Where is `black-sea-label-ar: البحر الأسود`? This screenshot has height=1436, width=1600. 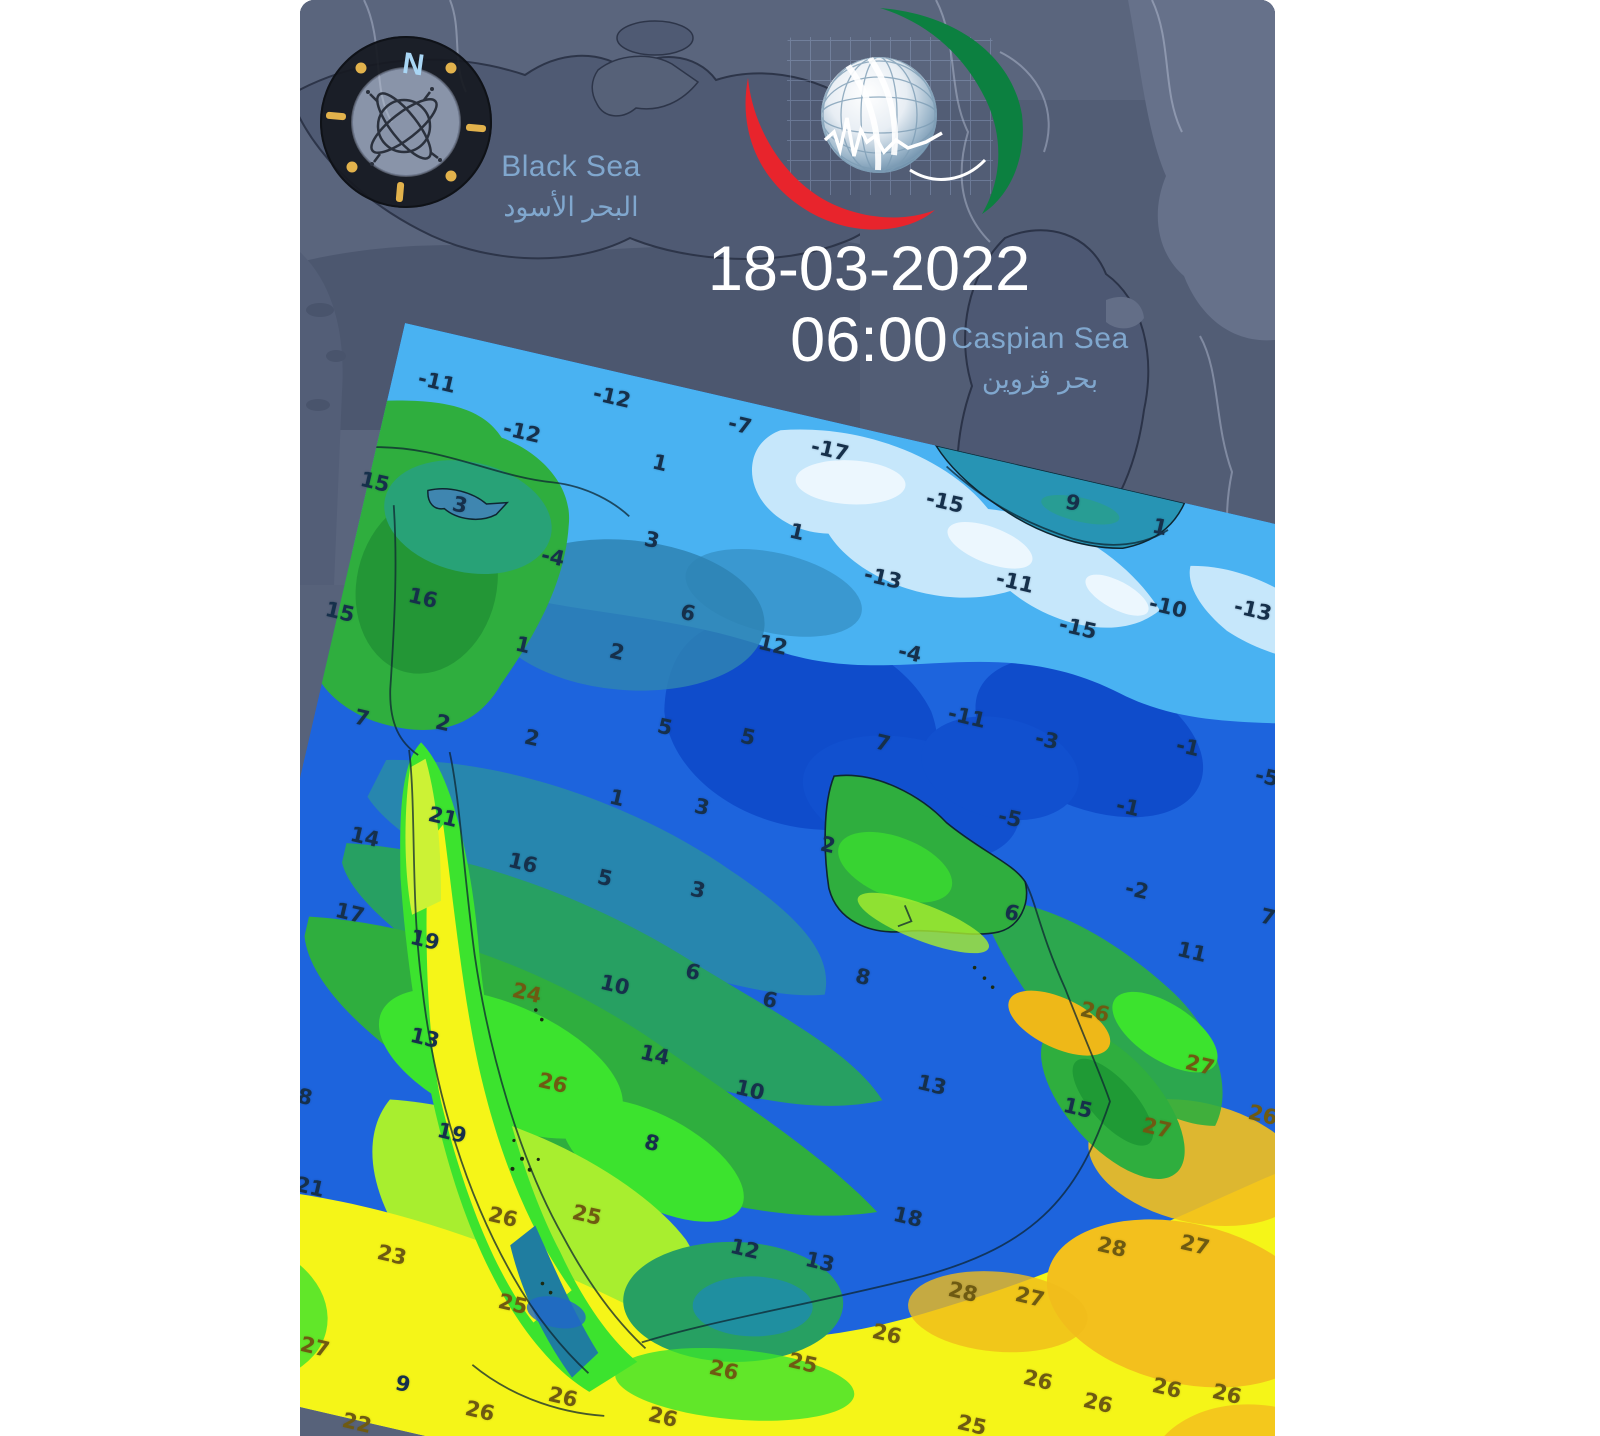 black-sea-label-ar: البحر الأسود is located at coordinates (571, 207).